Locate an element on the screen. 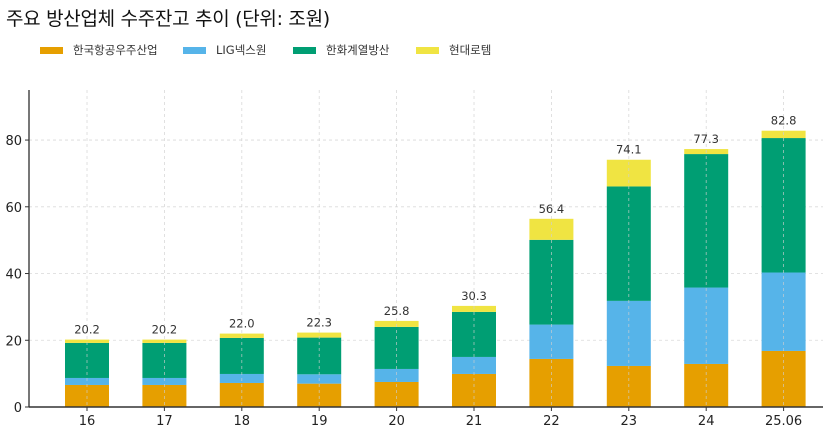 The height and width of the screenshot is (435, 823). y-tick-label: 80 is located at coordinates (13, 141).